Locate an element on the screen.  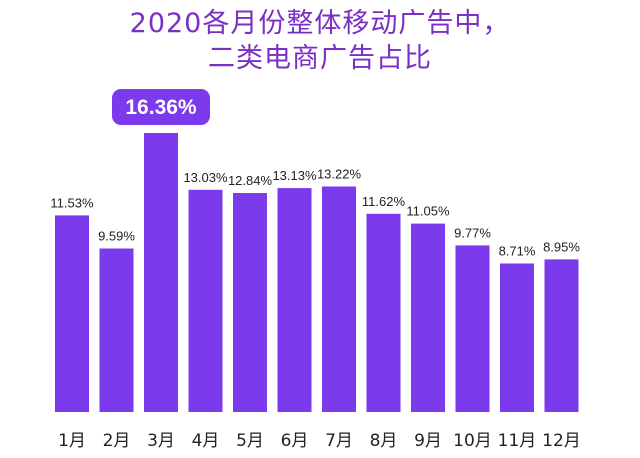
x-tick-label-12: 12月 is located at coordinates (561, 441).